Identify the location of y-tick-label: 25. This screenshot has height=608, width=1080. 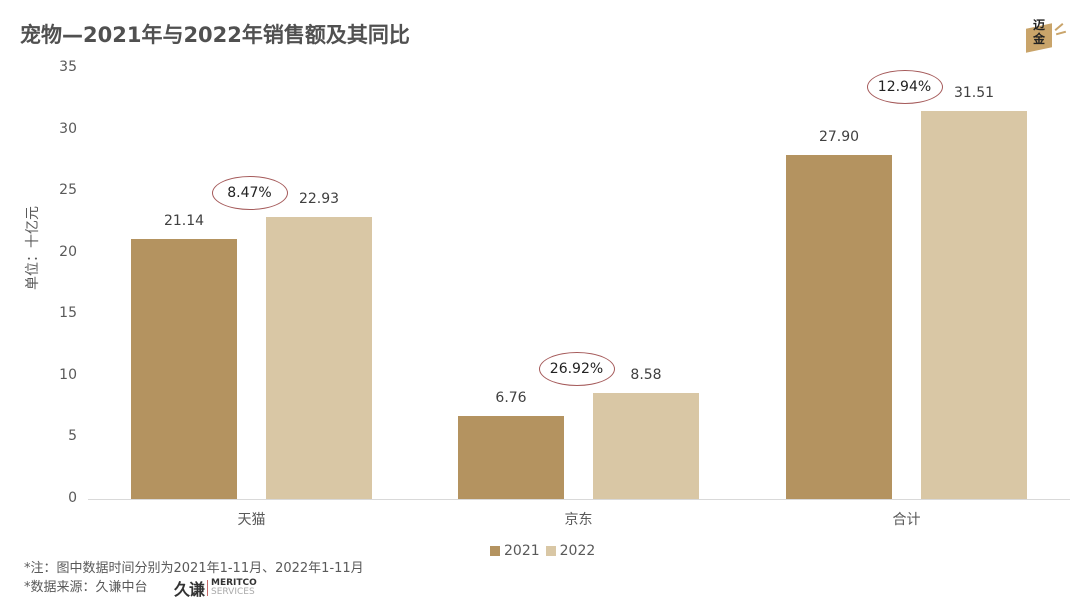
(68, 190).